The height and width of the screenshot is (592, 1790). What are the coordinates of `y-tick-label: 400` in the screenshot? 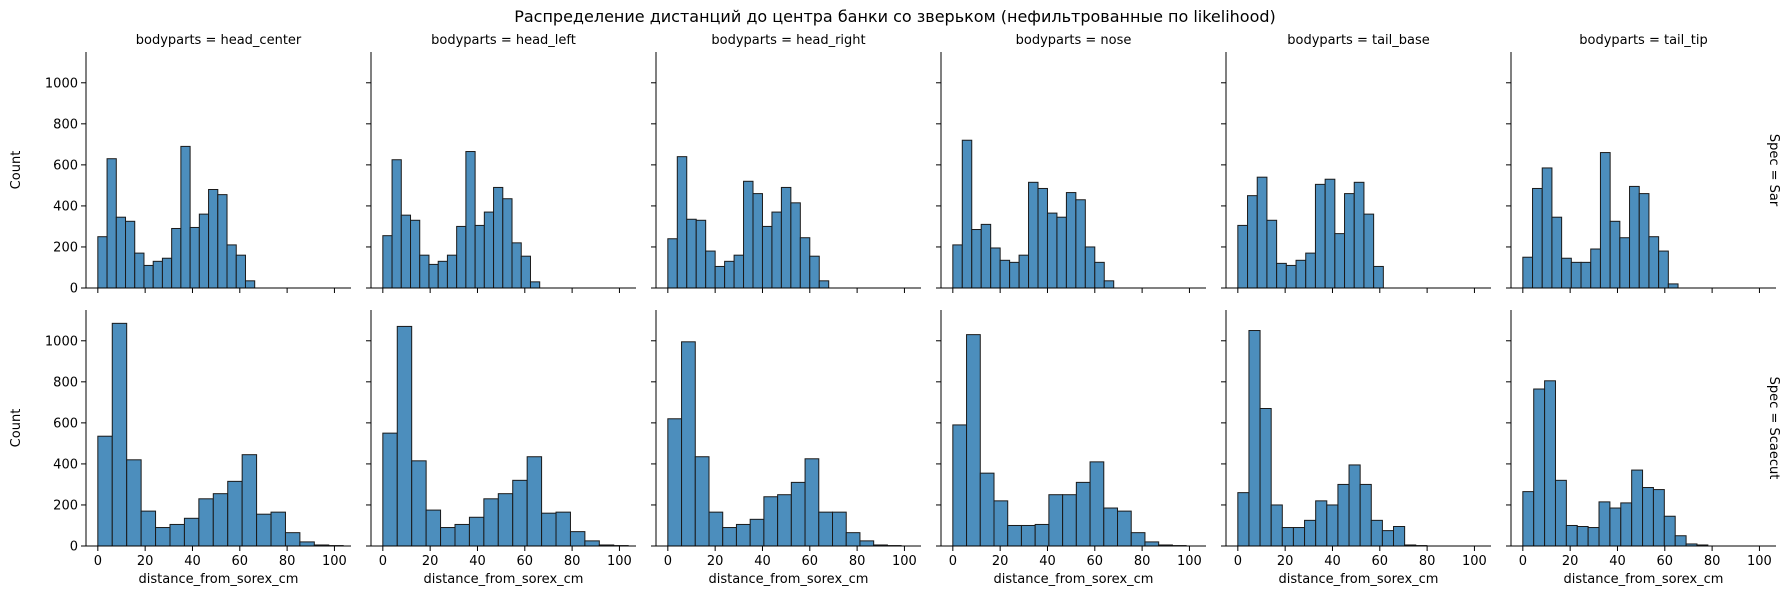 It's located at (65, 464).